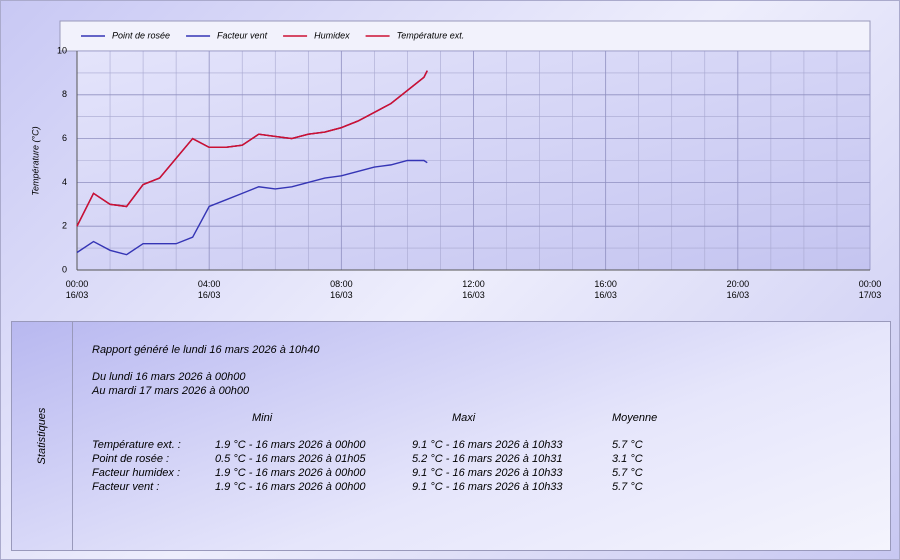 The height and width of the screenshot is (560, 900). What do you see at coordinates (126, 487) in the screenshot?
I see `stats-cell: Facteur vent :` at bounding box center [126, 487].